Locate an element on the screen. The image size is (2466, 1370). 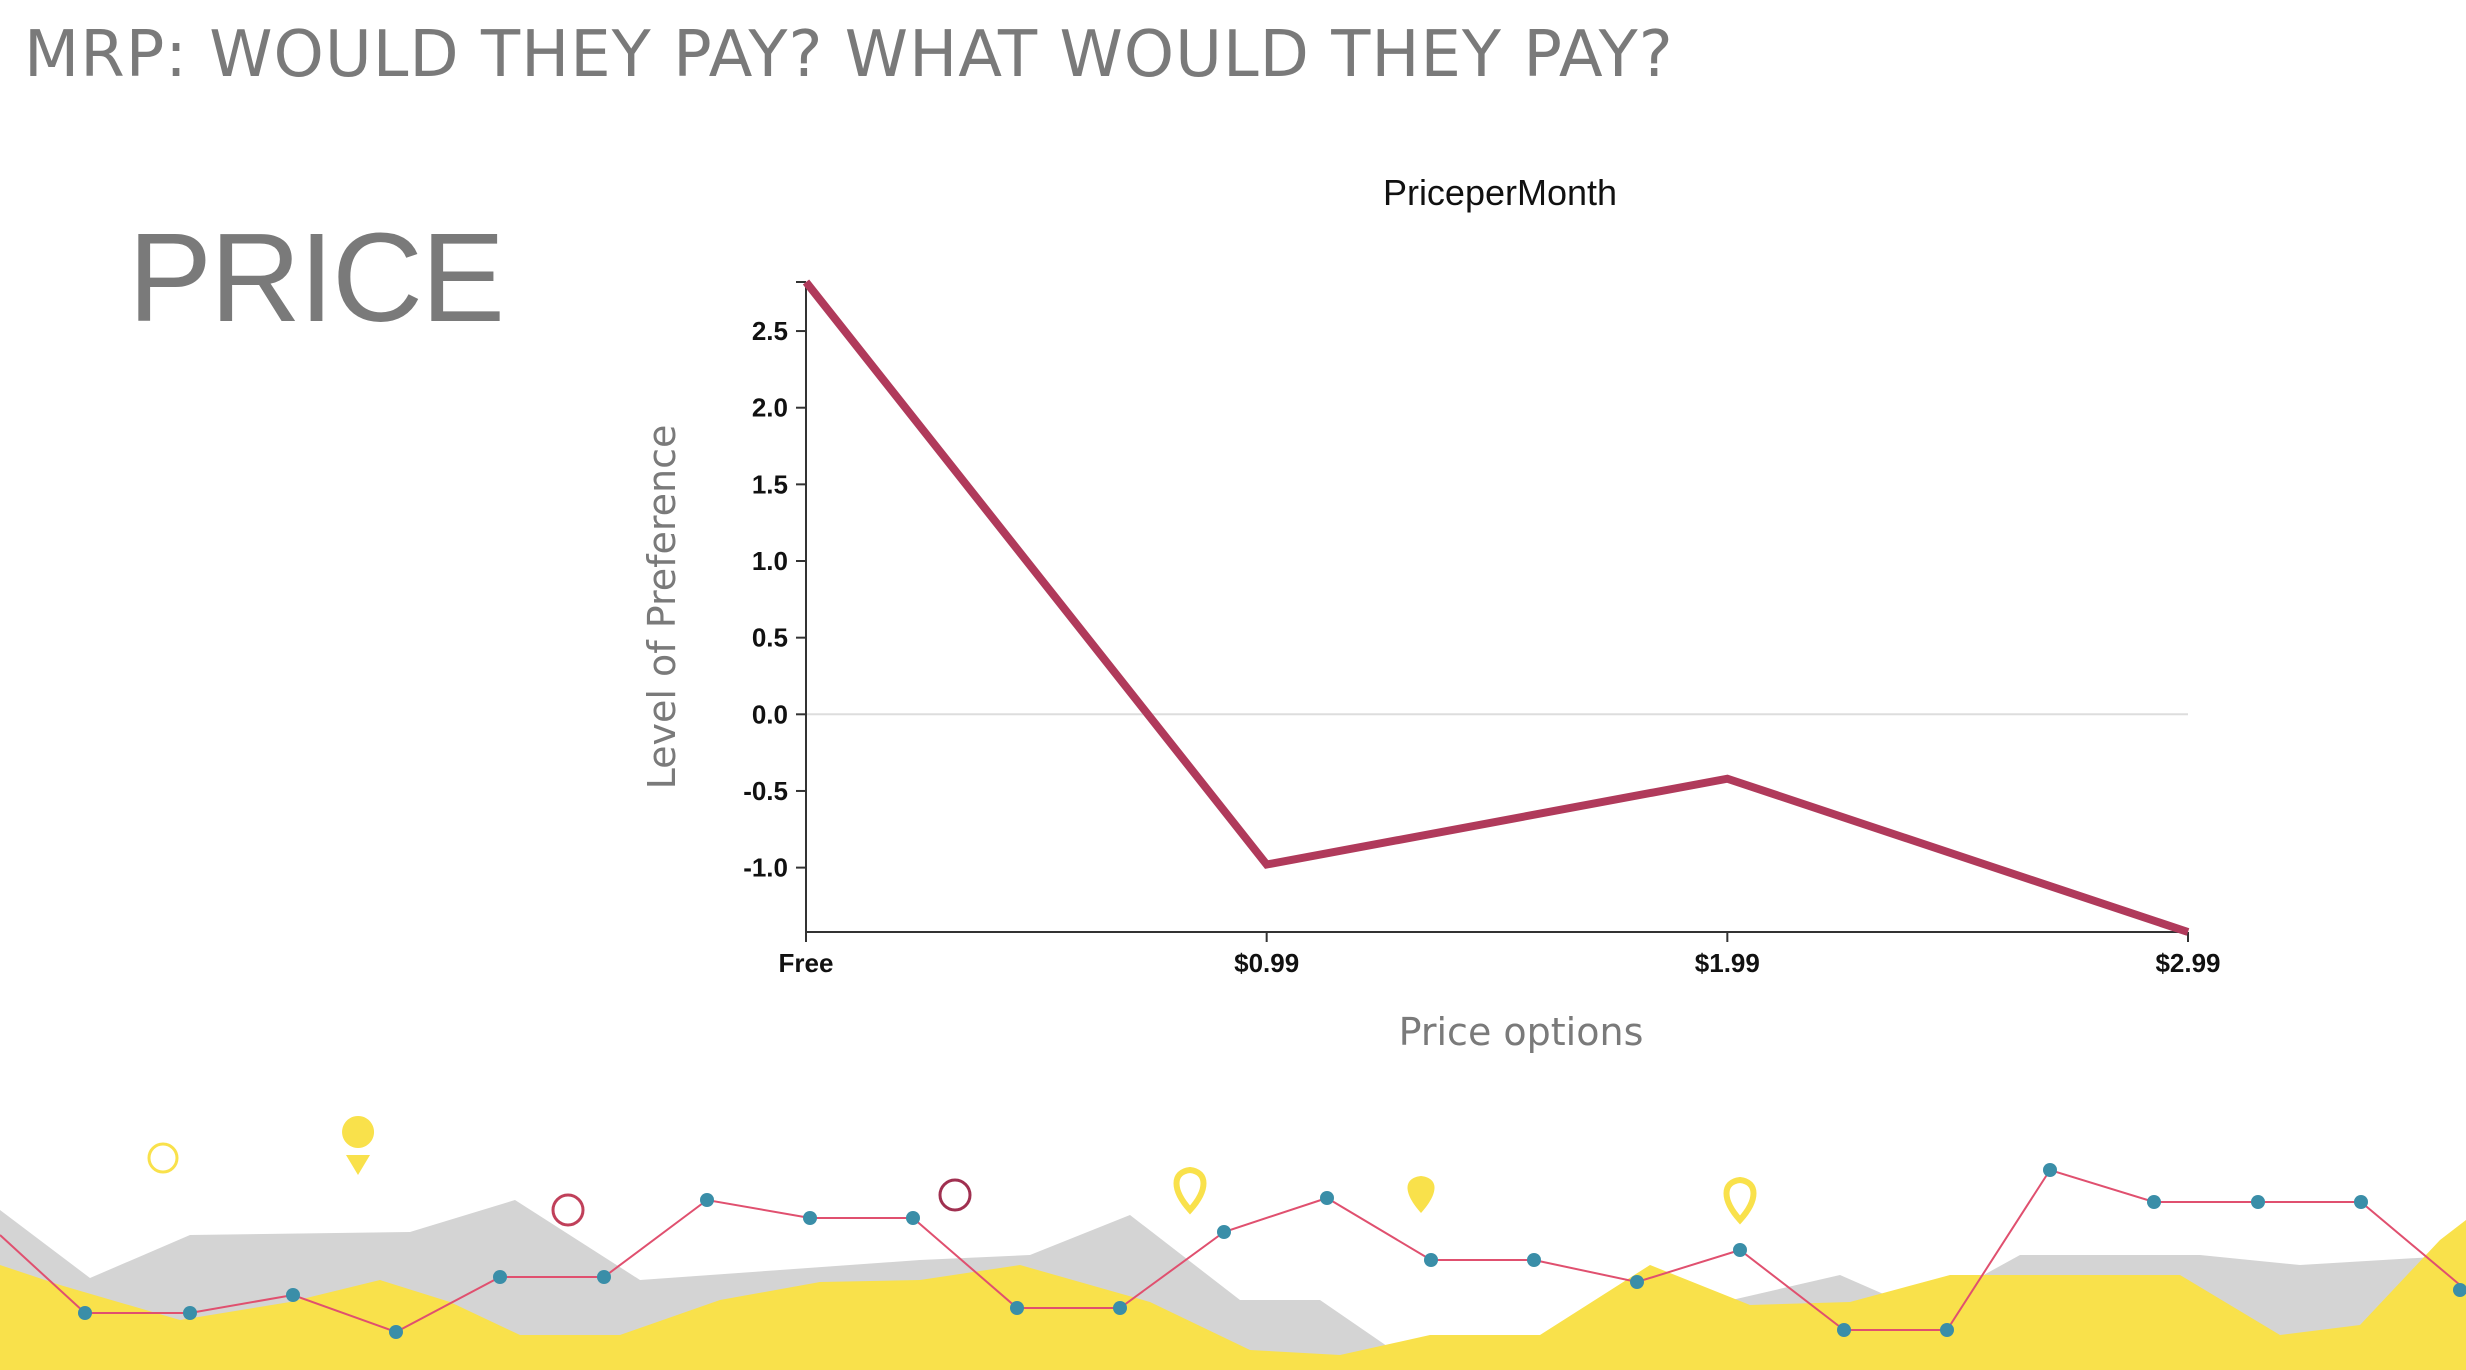
y-tick-label: -1.0 is located at coordinates (765, 868).